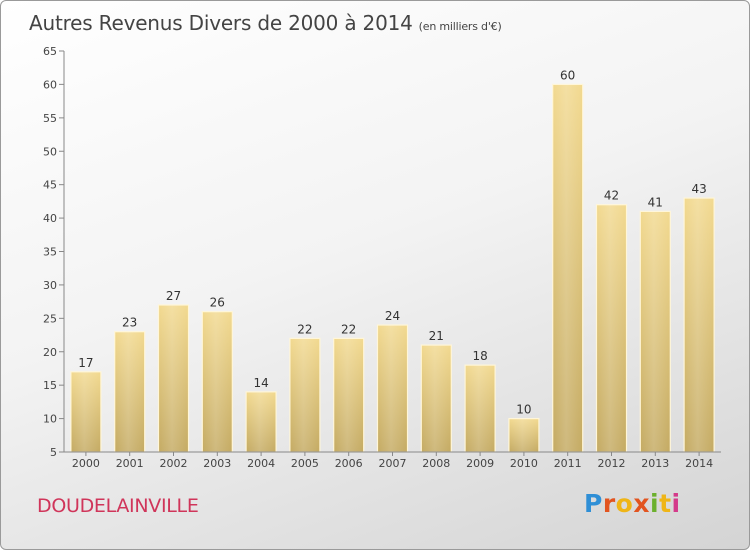 This screenshot has width=750, height=550. What do you see at coordinates (655, 463) in the screenshot?
I see `x-tick-label-2013: 2013` at bounding box center [655, 463].